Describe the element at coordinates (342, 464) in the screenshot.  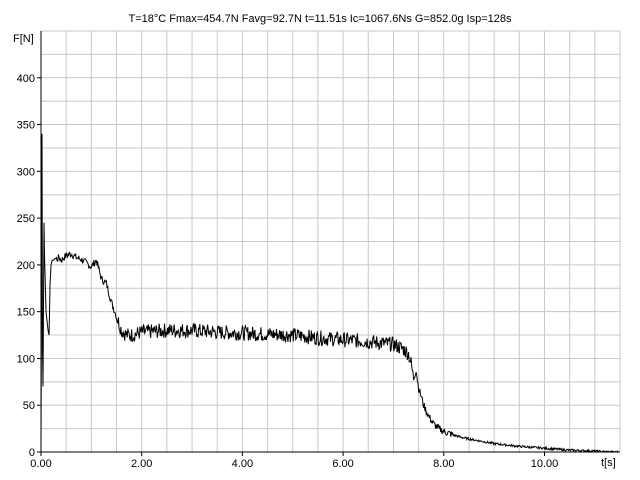
I see `x-tick-label: 6.00` at that location.